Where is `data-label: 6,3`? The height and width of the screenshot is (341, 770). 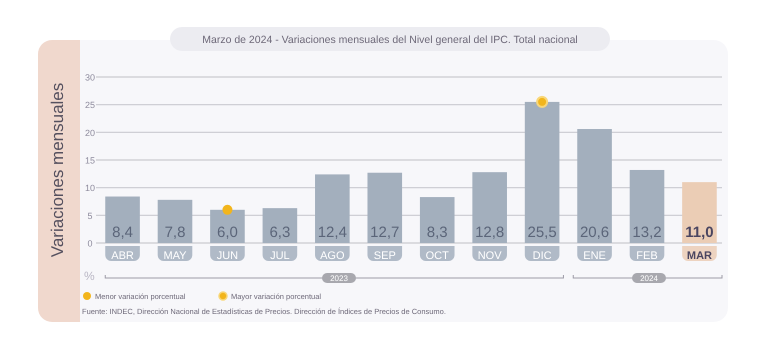
data-label: 6,3 is located at coordinates (279, 232).